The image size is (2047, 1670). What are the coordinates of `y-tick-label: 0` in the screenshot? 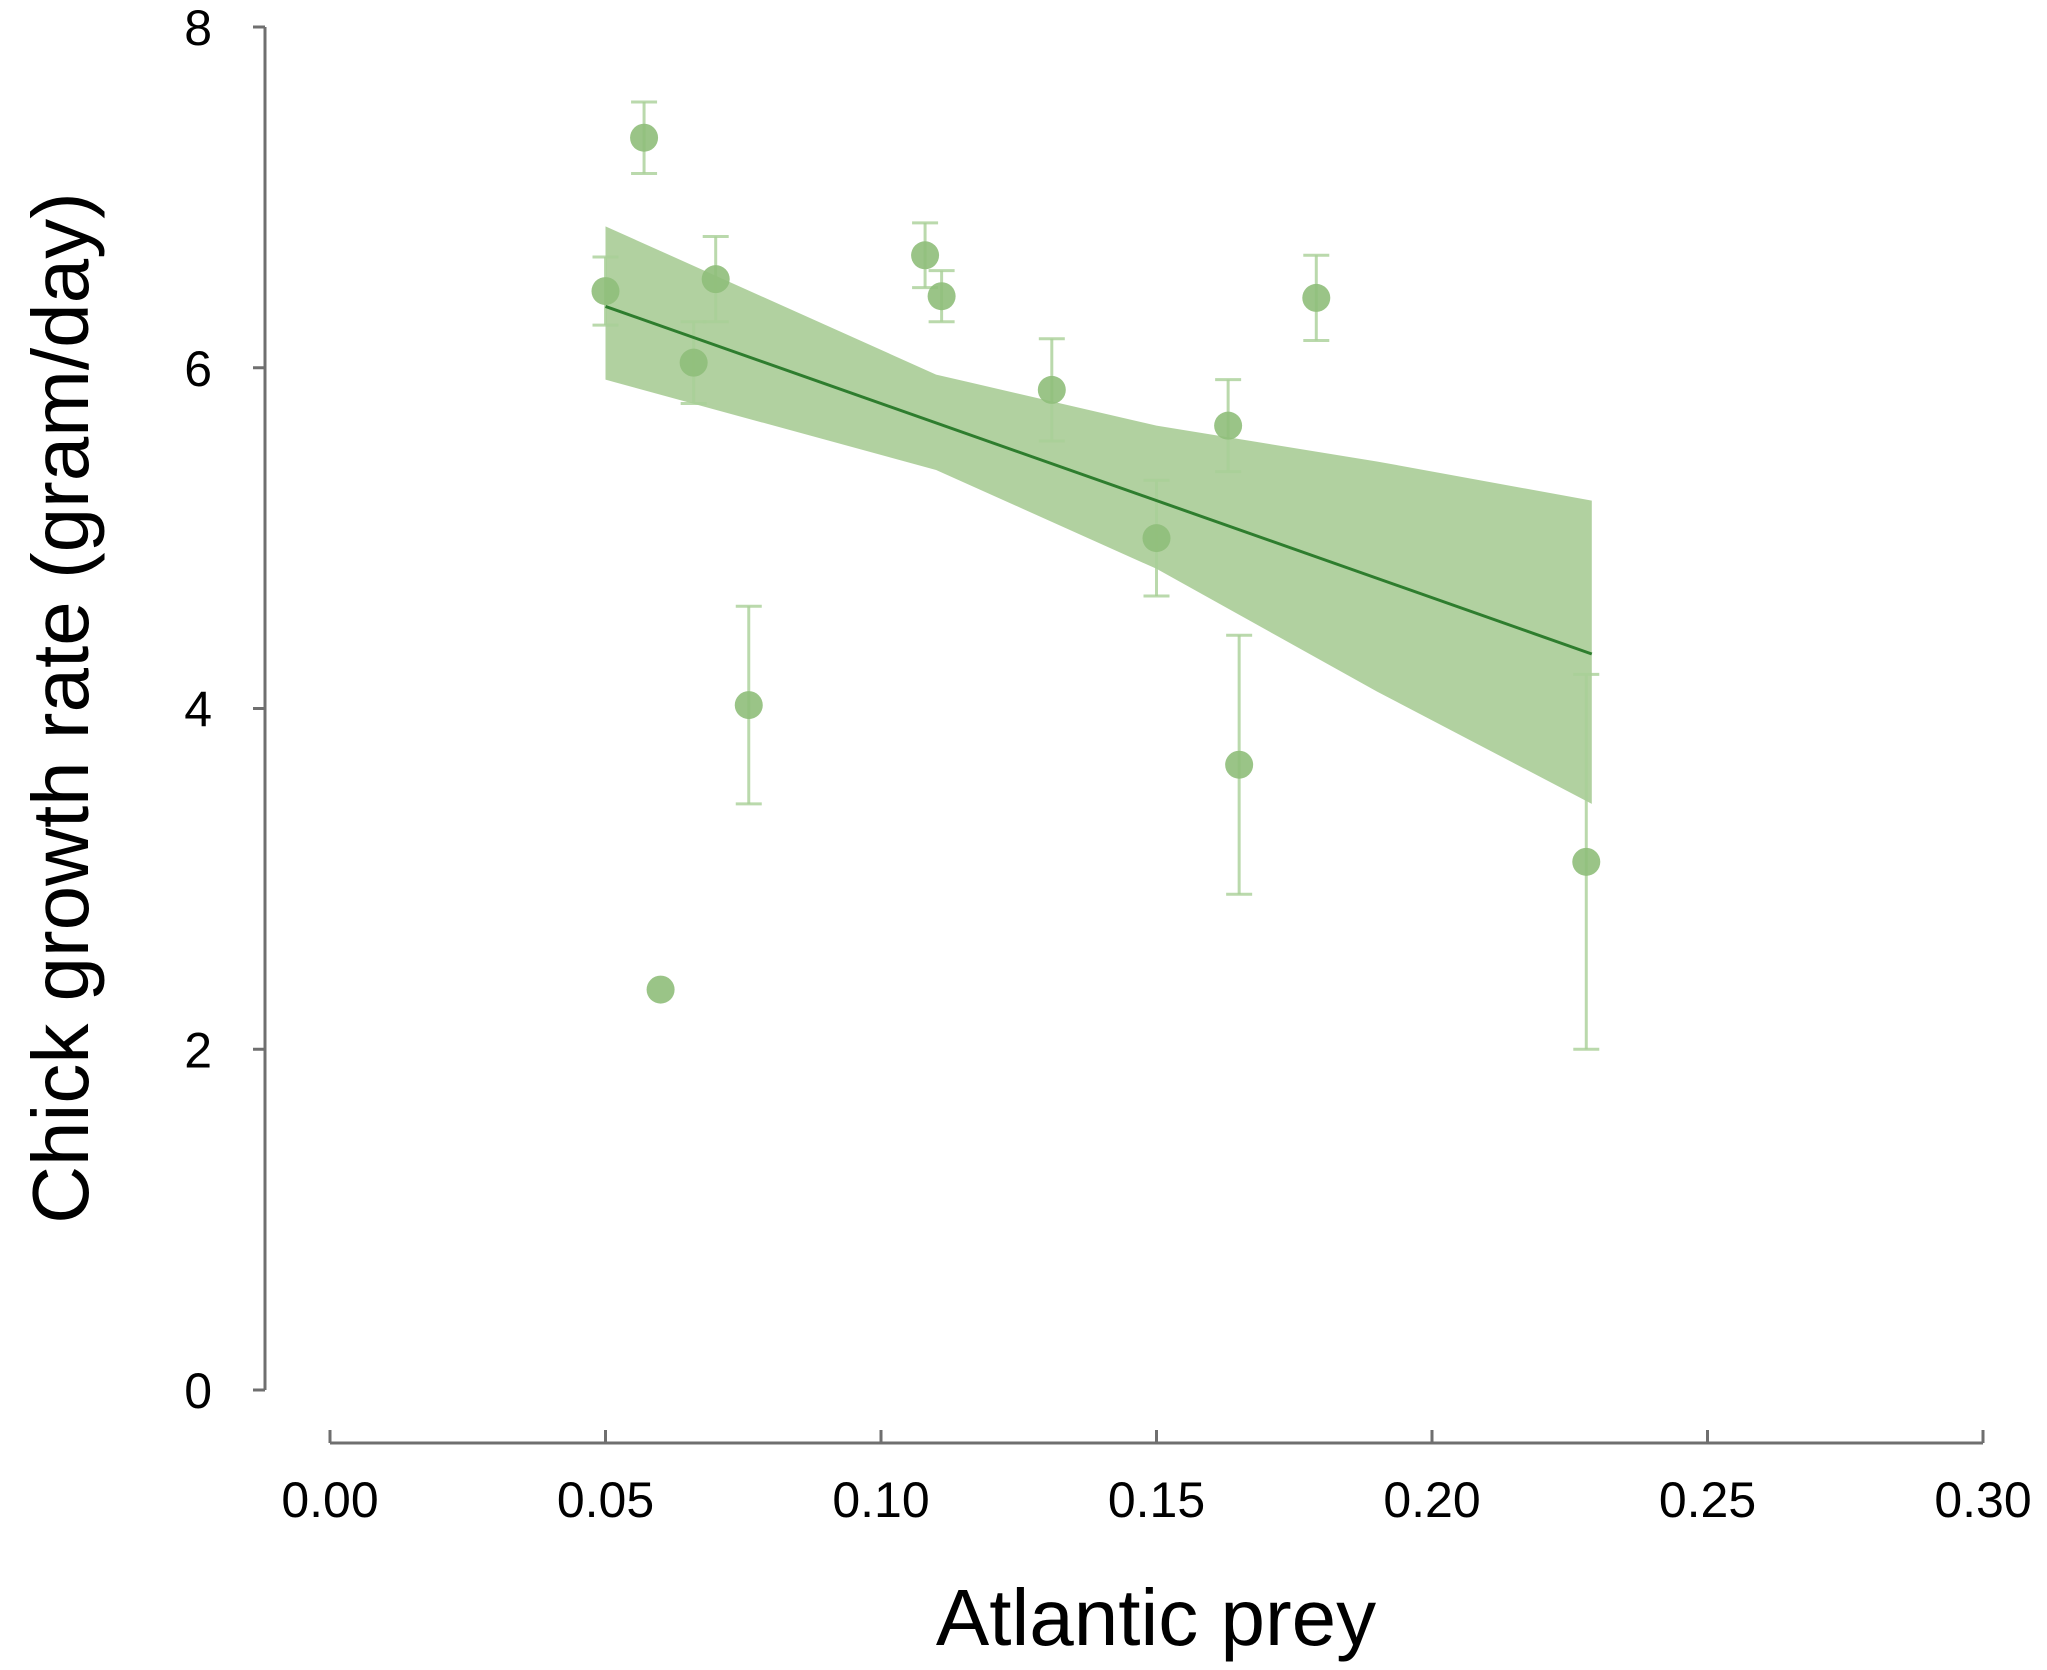 It's located at (198, 1391).